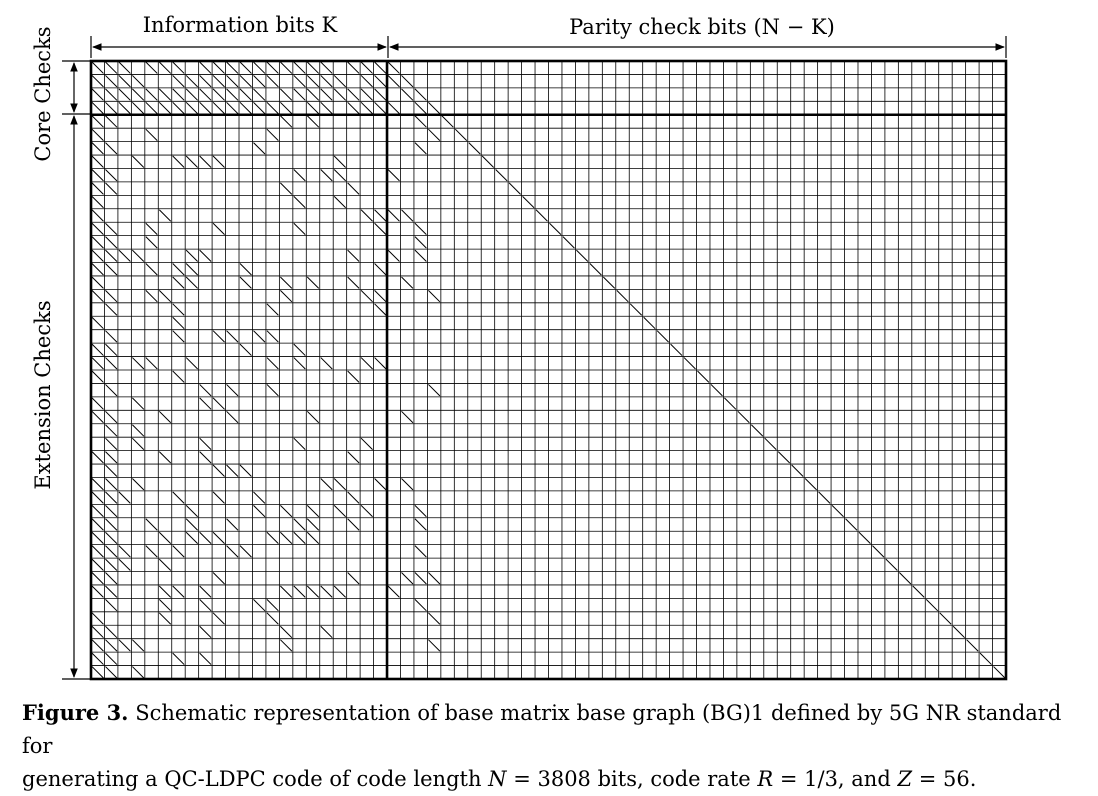 Image resolution: width=1098 pixels, height=796 pixels. What do you see at coordinates (698, 47) in the screenshot?
I see `parity-bits-arrow` at bounding box center [698, 47].